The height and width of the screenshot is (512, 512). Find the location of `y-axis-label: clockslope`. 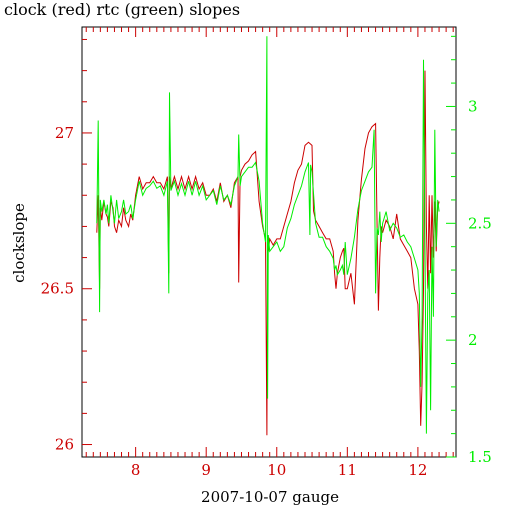

y-axis-label: clockslope is located at coordinates (19, 243).